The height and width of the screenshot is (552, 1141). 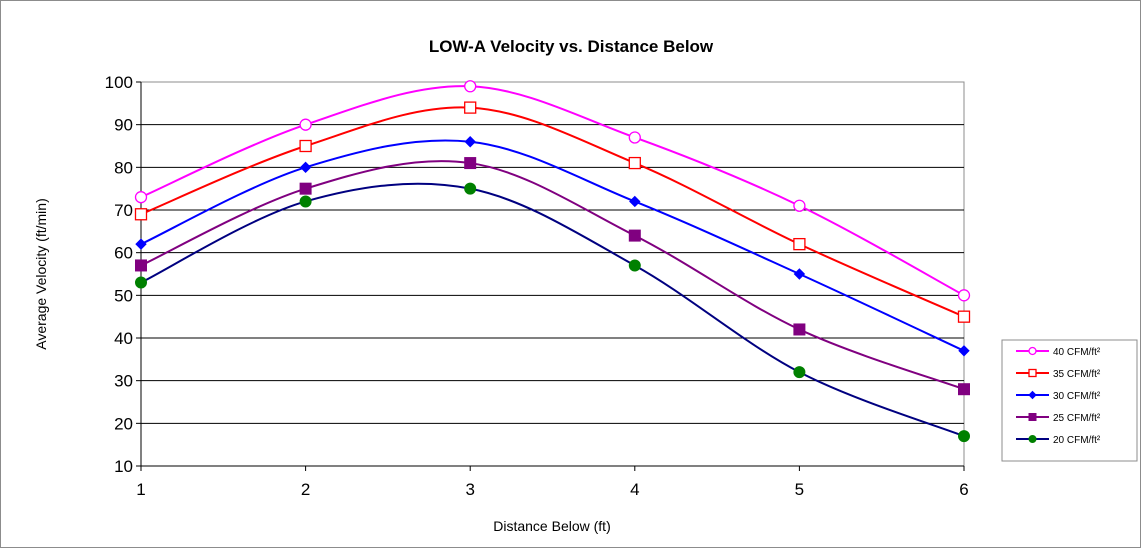 I want to click on legend-item: 40 CFM/ft², so click(x=1058, y=352).